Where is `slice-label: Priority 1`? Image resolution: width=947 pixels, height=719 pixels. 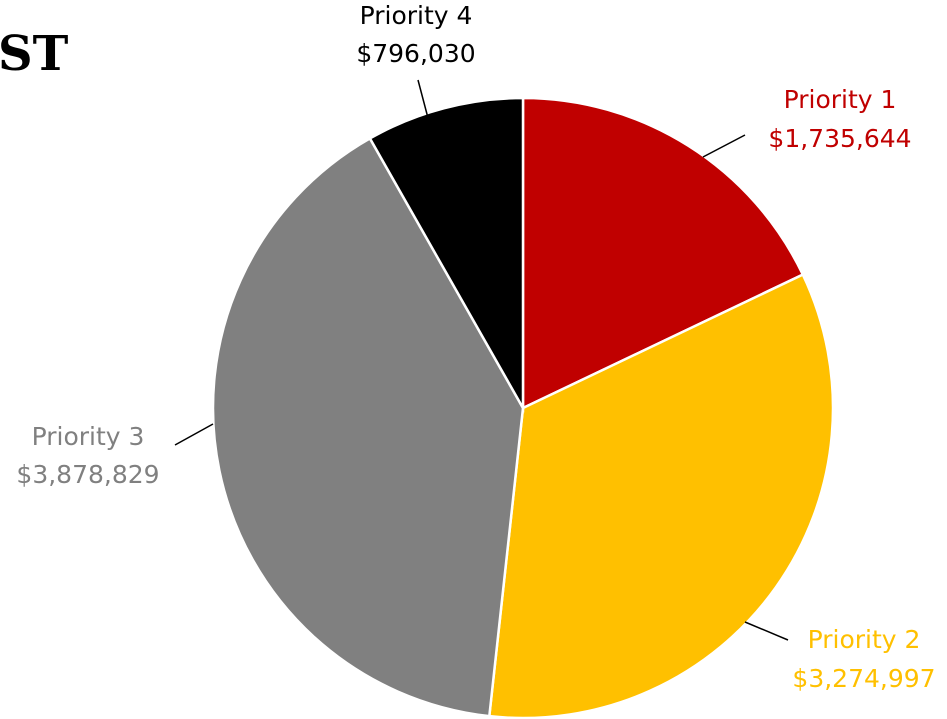
slice-label: Priority 1 is located at coordinates (840, 99).